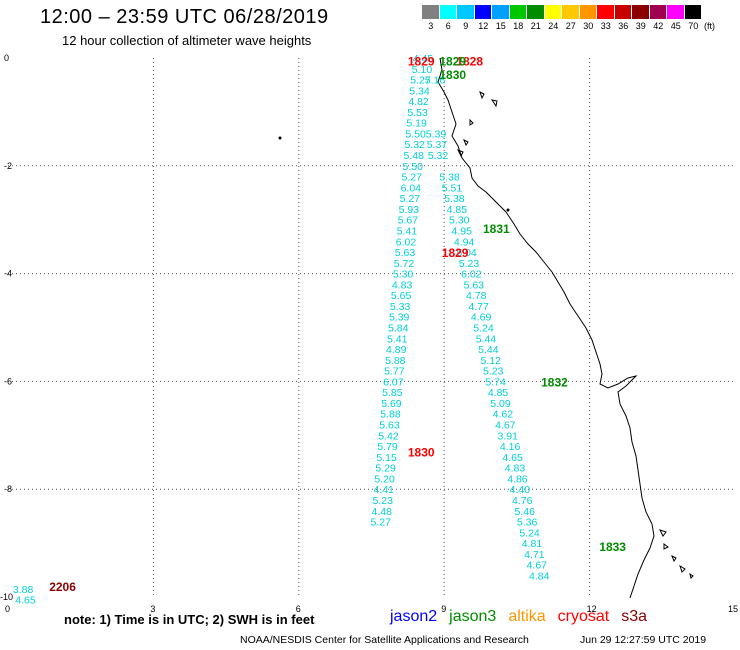  I want to click on color-legend: 3 6 9 12 15 18 21 24 27 30 33 36 39 42 45 70 (ft), so click(568, 21).